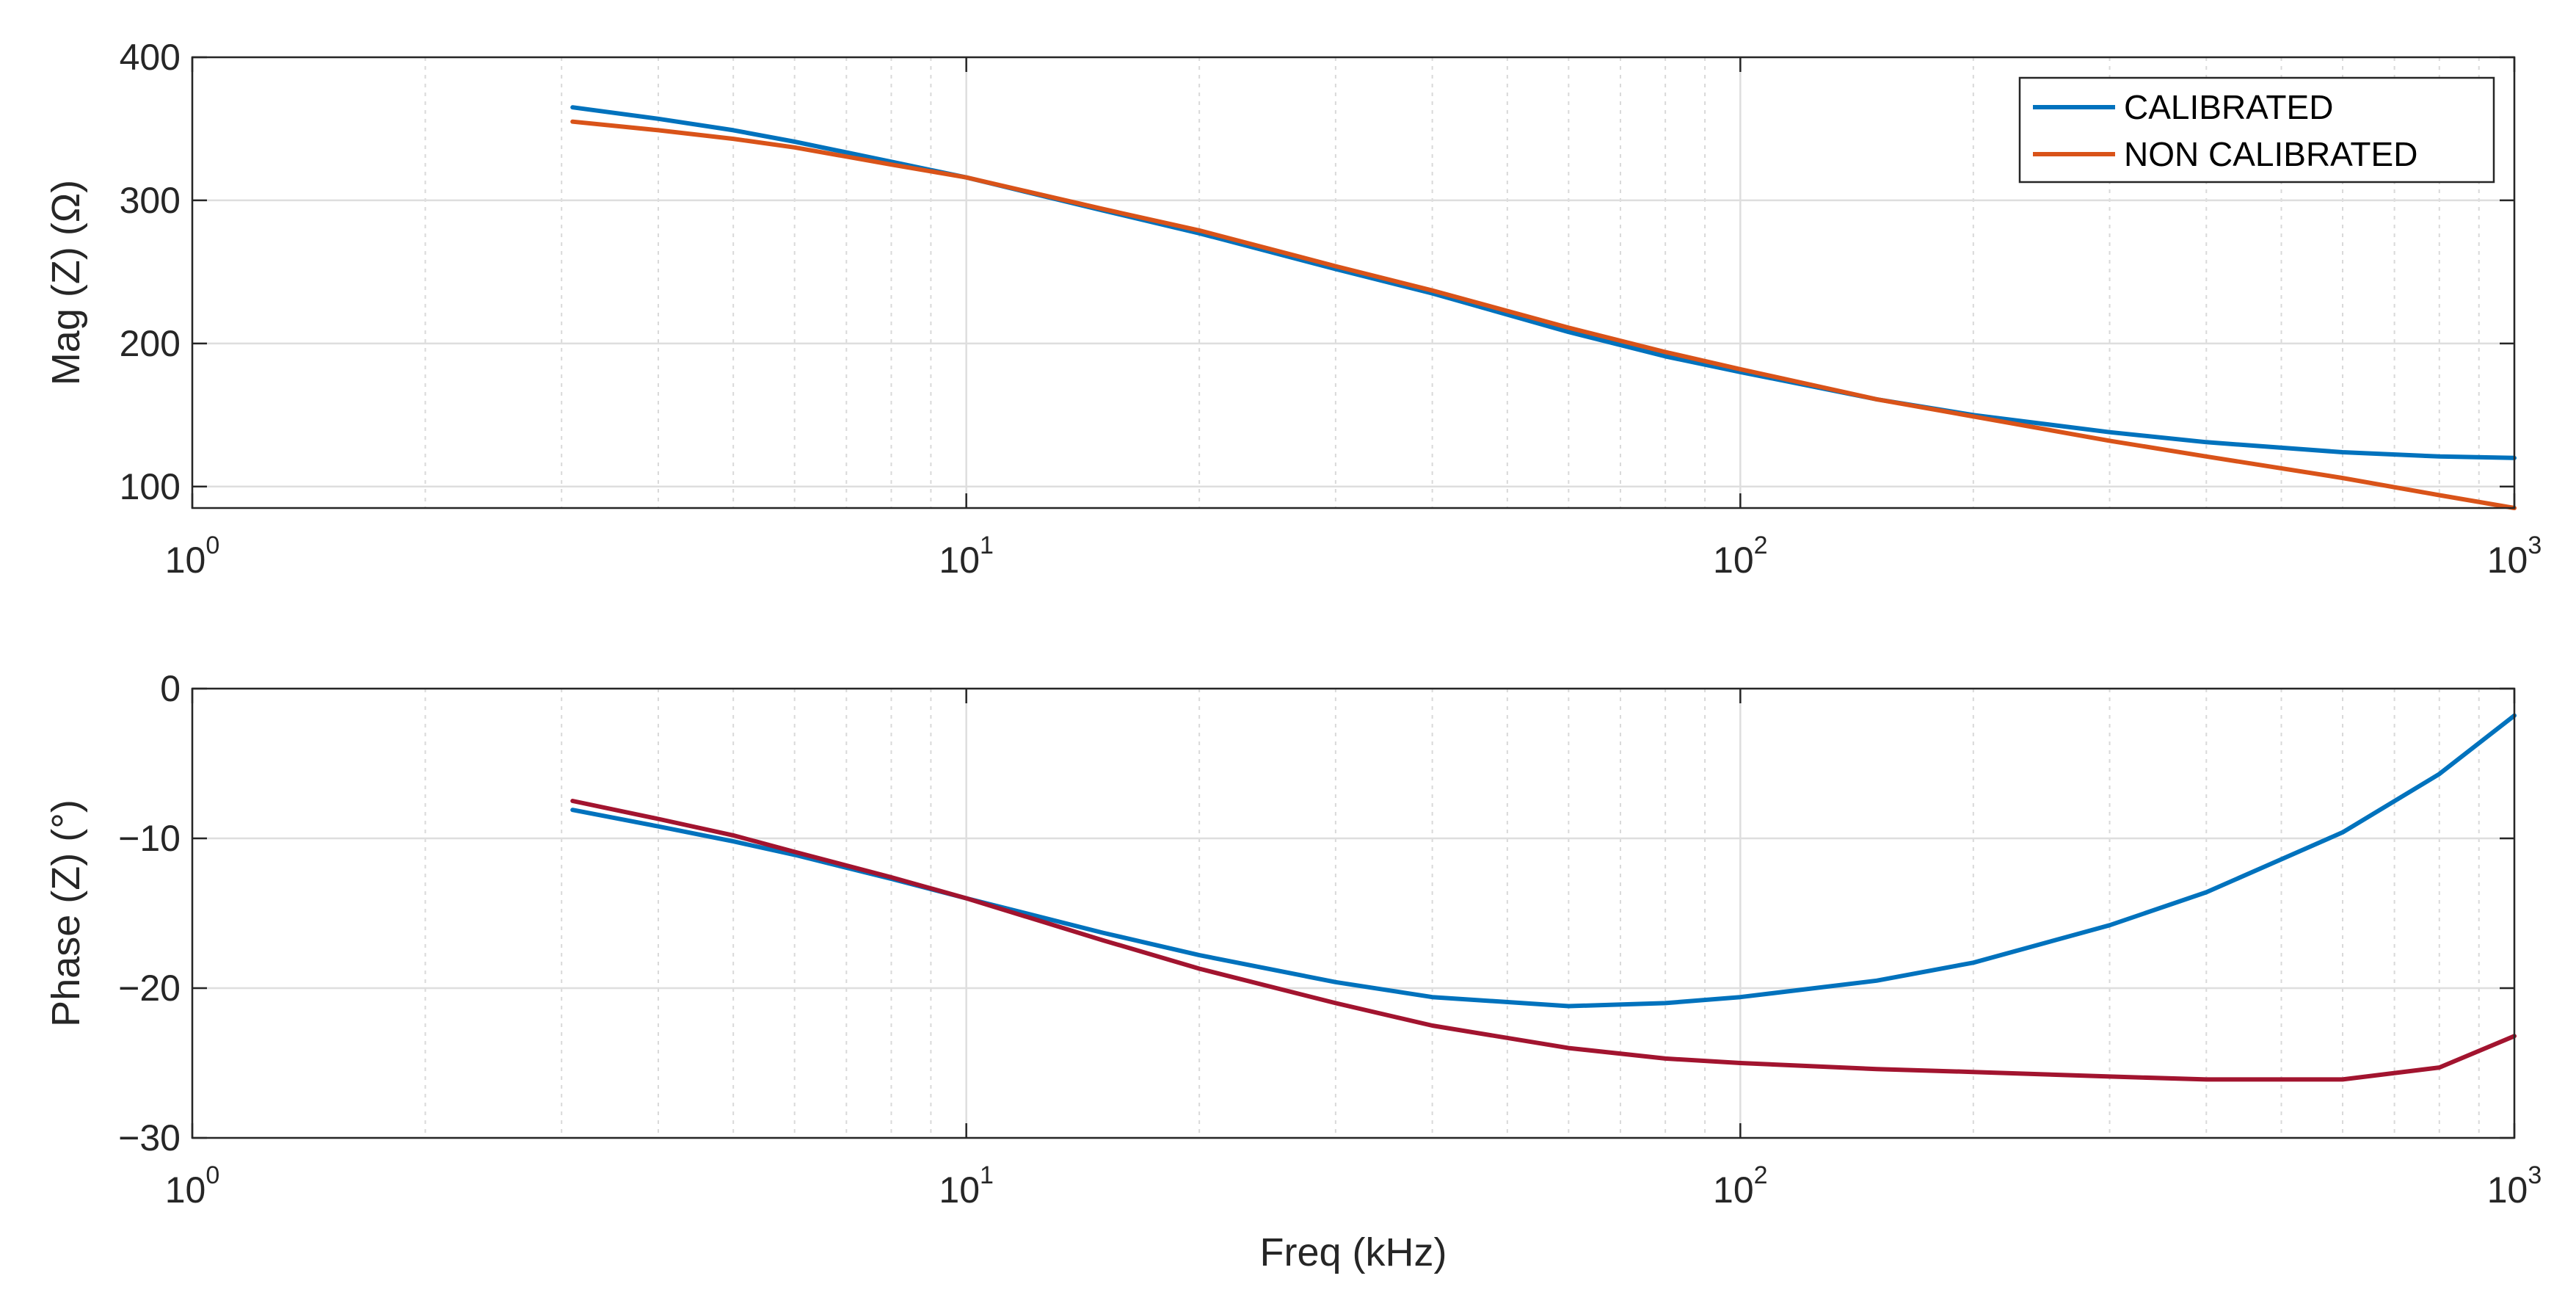 This screenshot has height=1295, width=2576. I want to click on legend: CALIBRATED NON CALIBRATED, so click(2256, 130).